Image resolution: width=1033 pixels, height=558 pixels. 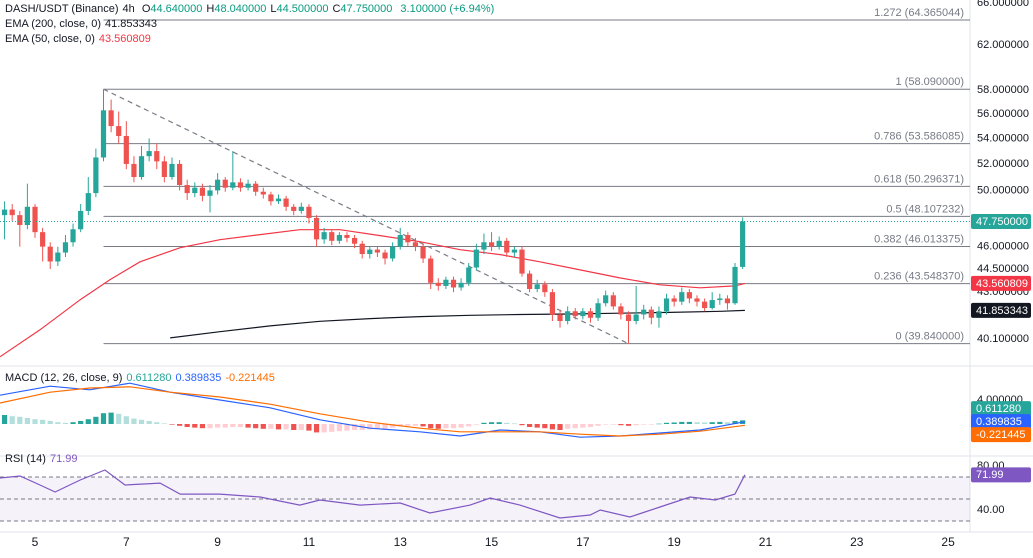 What do you see at coordinates (1002, 222) in the screenshot?
I see `last-price-label: 47.750000` at bounding box center [1002, 222].